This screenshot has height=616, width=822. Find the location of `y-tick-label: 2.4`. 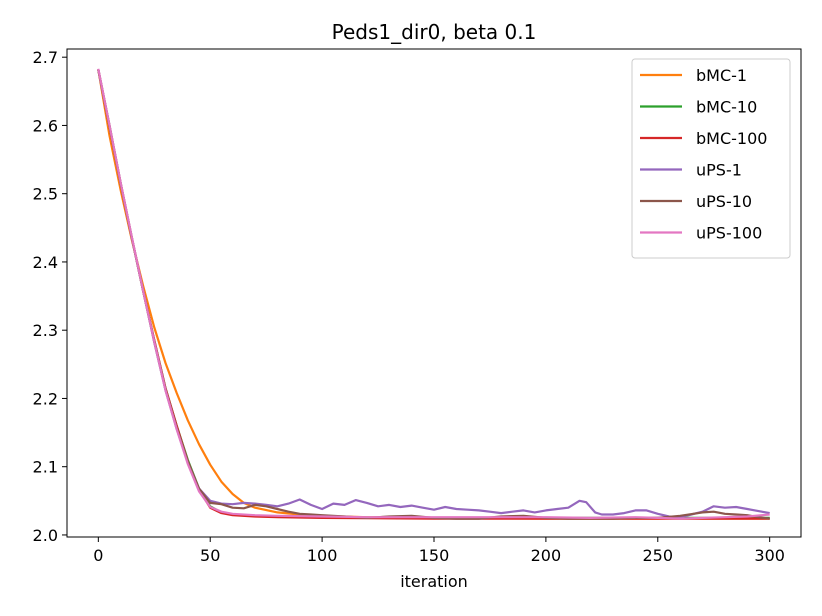

y-tick-label: 2.4 is located at coordinates (45, 262).